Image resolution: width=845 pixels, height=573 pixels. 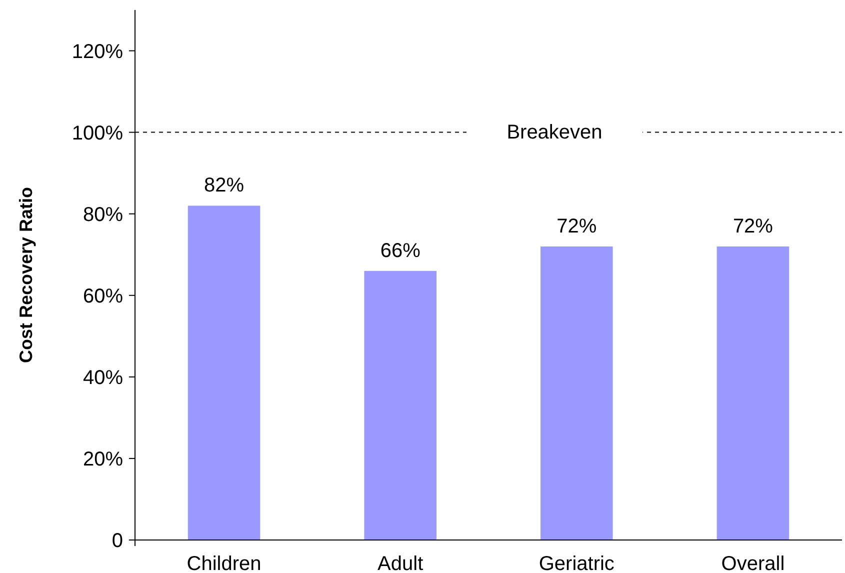 I want to click on y-tick-label: 80%, so click(x=103, y=215).